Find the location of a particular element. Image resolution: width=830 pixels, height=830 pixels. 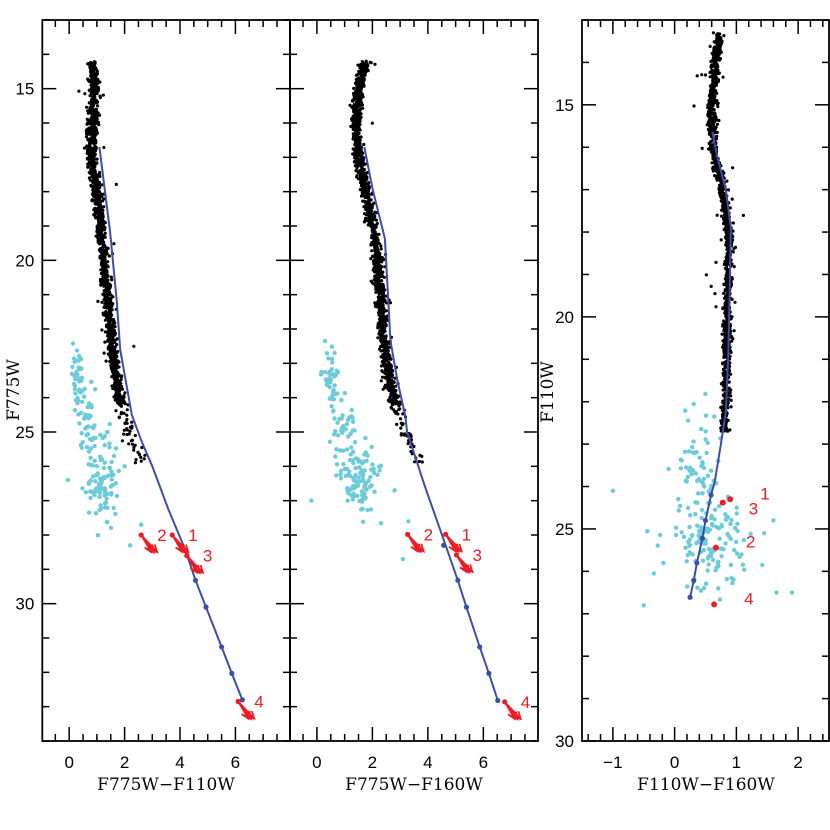

star-label: 2 is located at coordinates (428, 534).